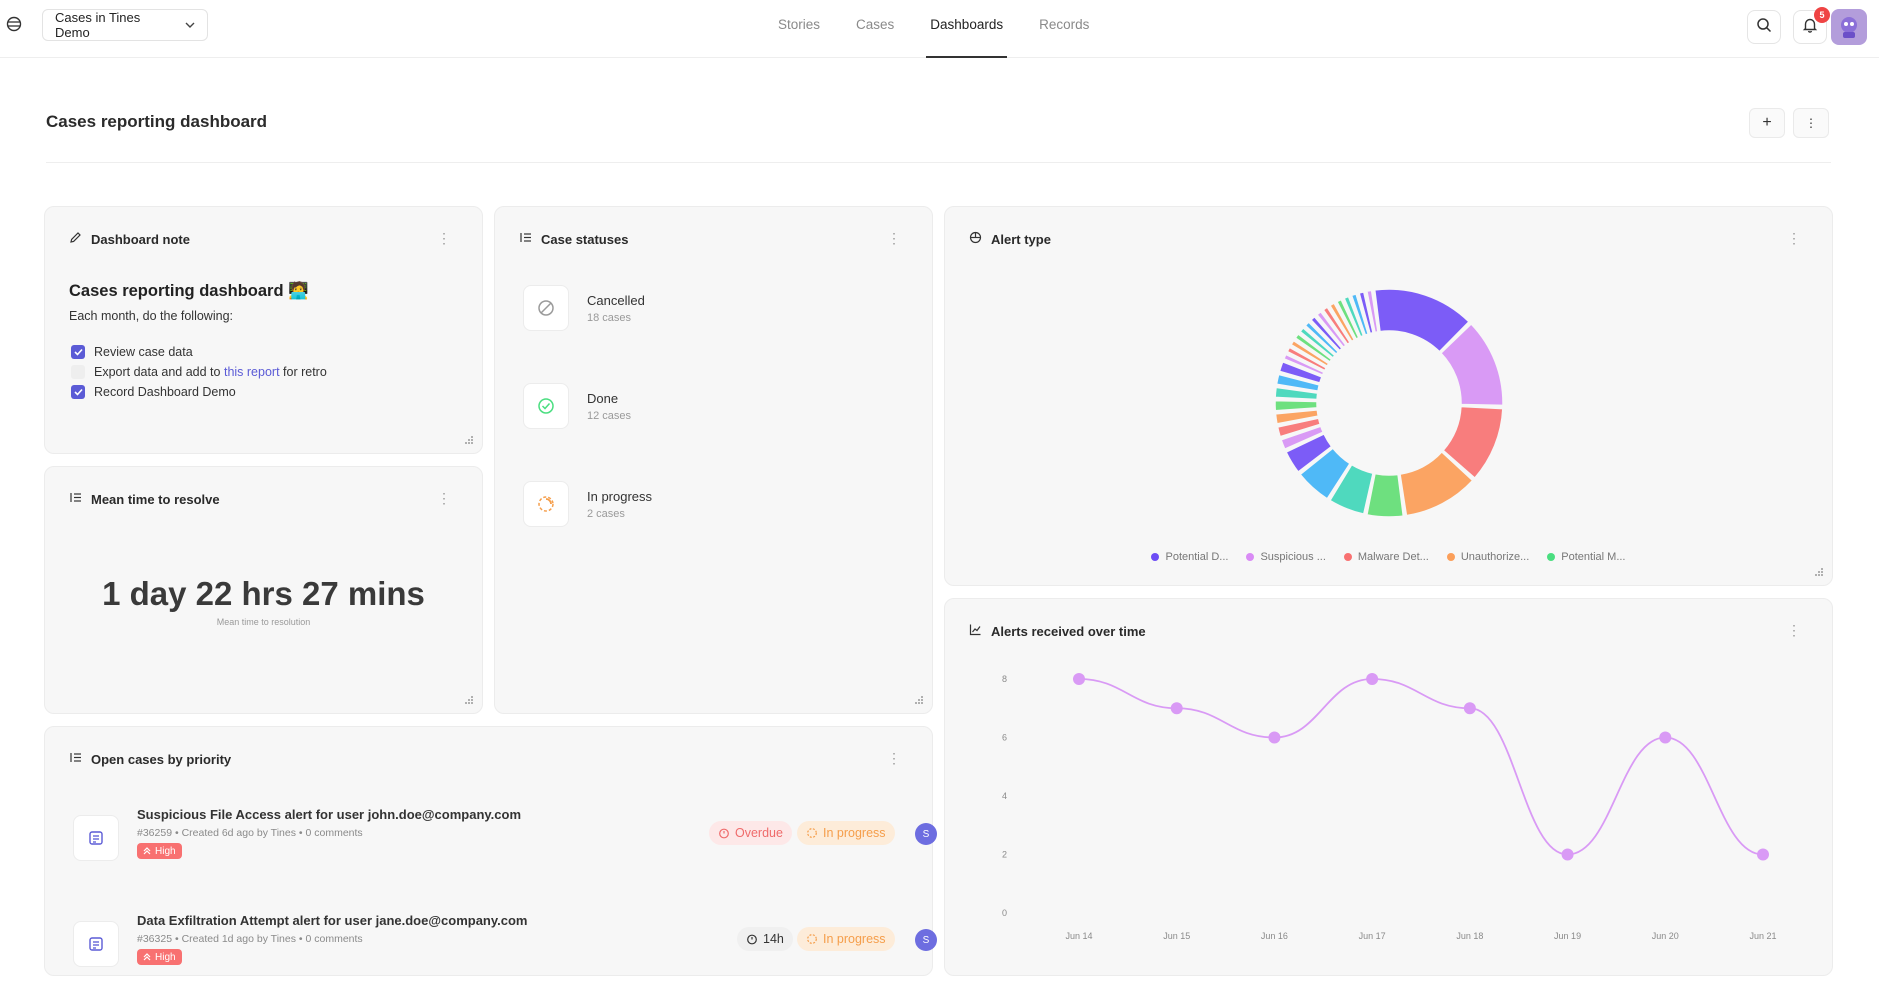 The image size is (1879, 983). Describe the element at coordinates (15, 25) in the screenshot. I see `menu-icon` at that location.